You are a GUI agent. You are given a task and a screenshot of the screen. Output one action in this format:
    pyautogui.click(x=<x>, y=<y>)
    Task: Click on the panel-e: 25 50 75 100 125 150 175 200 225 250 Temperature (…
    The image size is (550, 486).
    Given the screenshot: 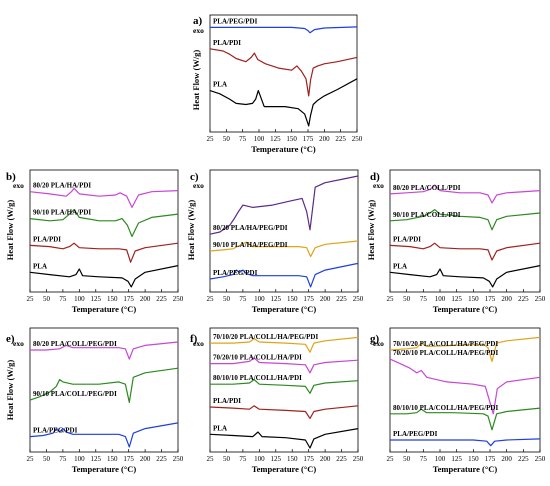 What is the action you would take?
    pyautogui.click(x=94, y=400)
    